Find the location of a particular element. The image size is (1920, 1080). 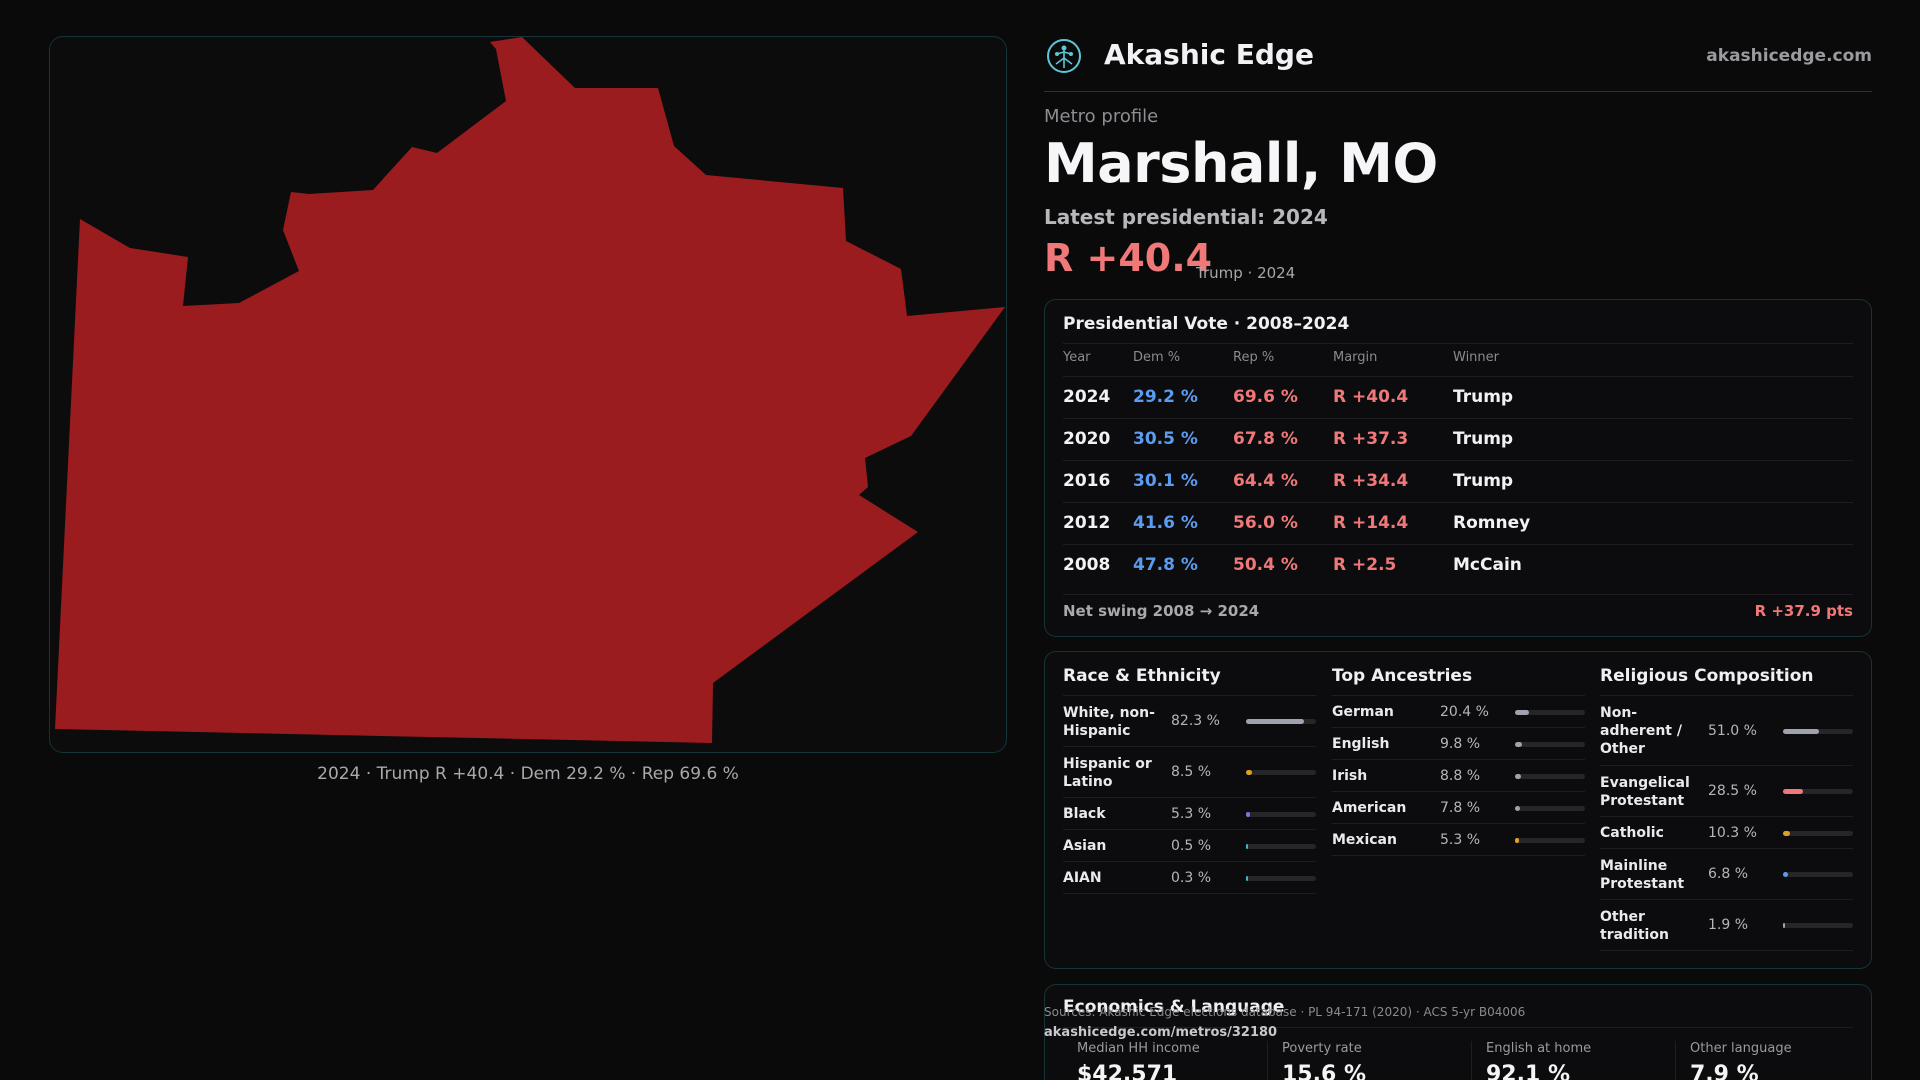

column-header-margin: Margin is located at coordinates (1355, 357).